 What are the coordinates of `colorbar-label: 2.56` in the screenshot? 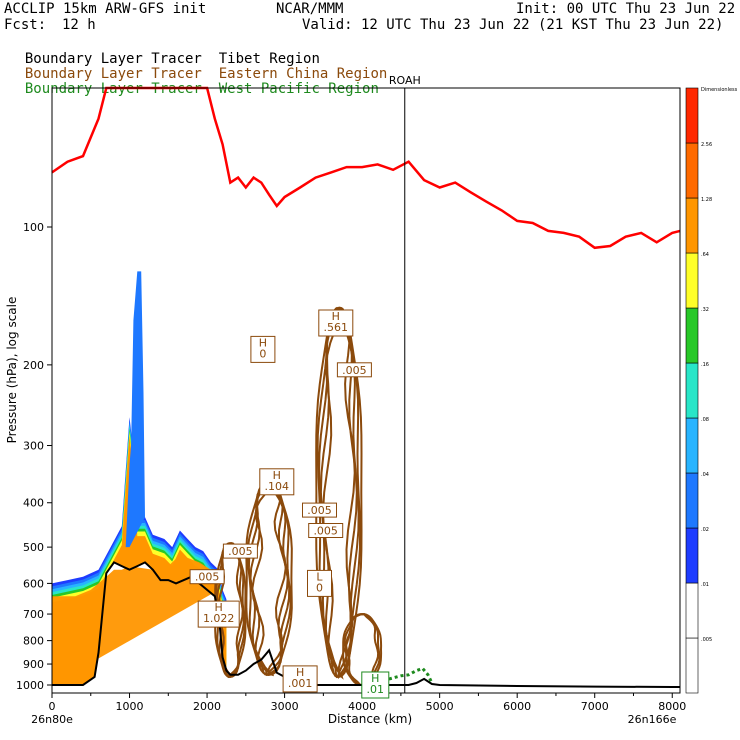 It's located at (706, 145).